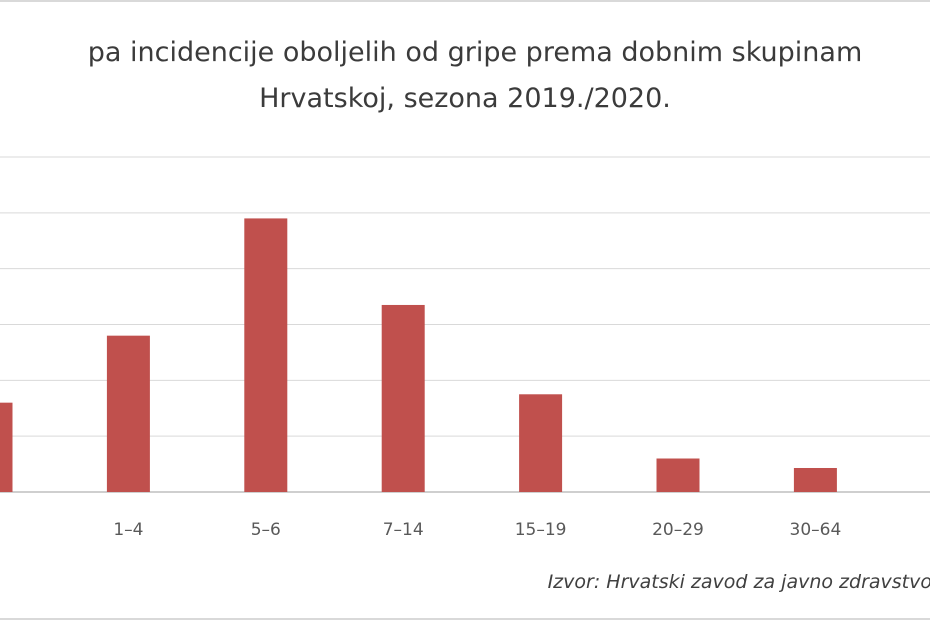 The height and width of the screenshot is (620, 930). What do you see at coordinates (403, 530) in the screenshot?
I see `x-tick-label: 7–14` at bounding box center [403, 530].